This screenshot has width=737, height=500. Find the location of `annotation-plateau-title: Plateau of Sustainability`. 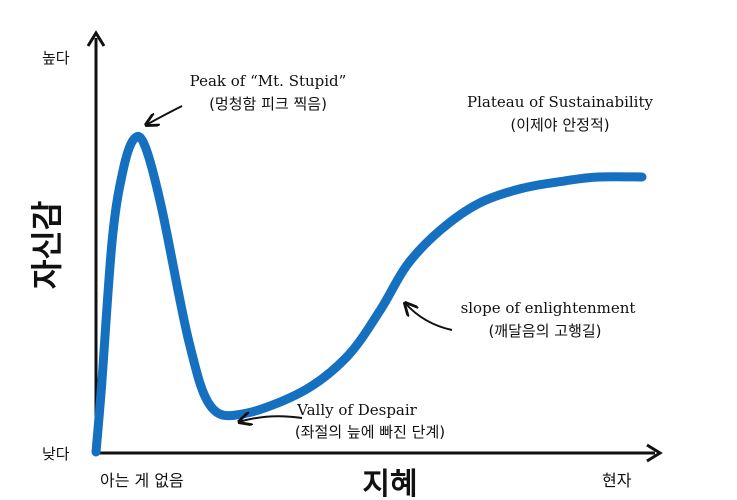

annotation-plateau-title: Plateau of Sustainability is located at coordinates (560, 102).